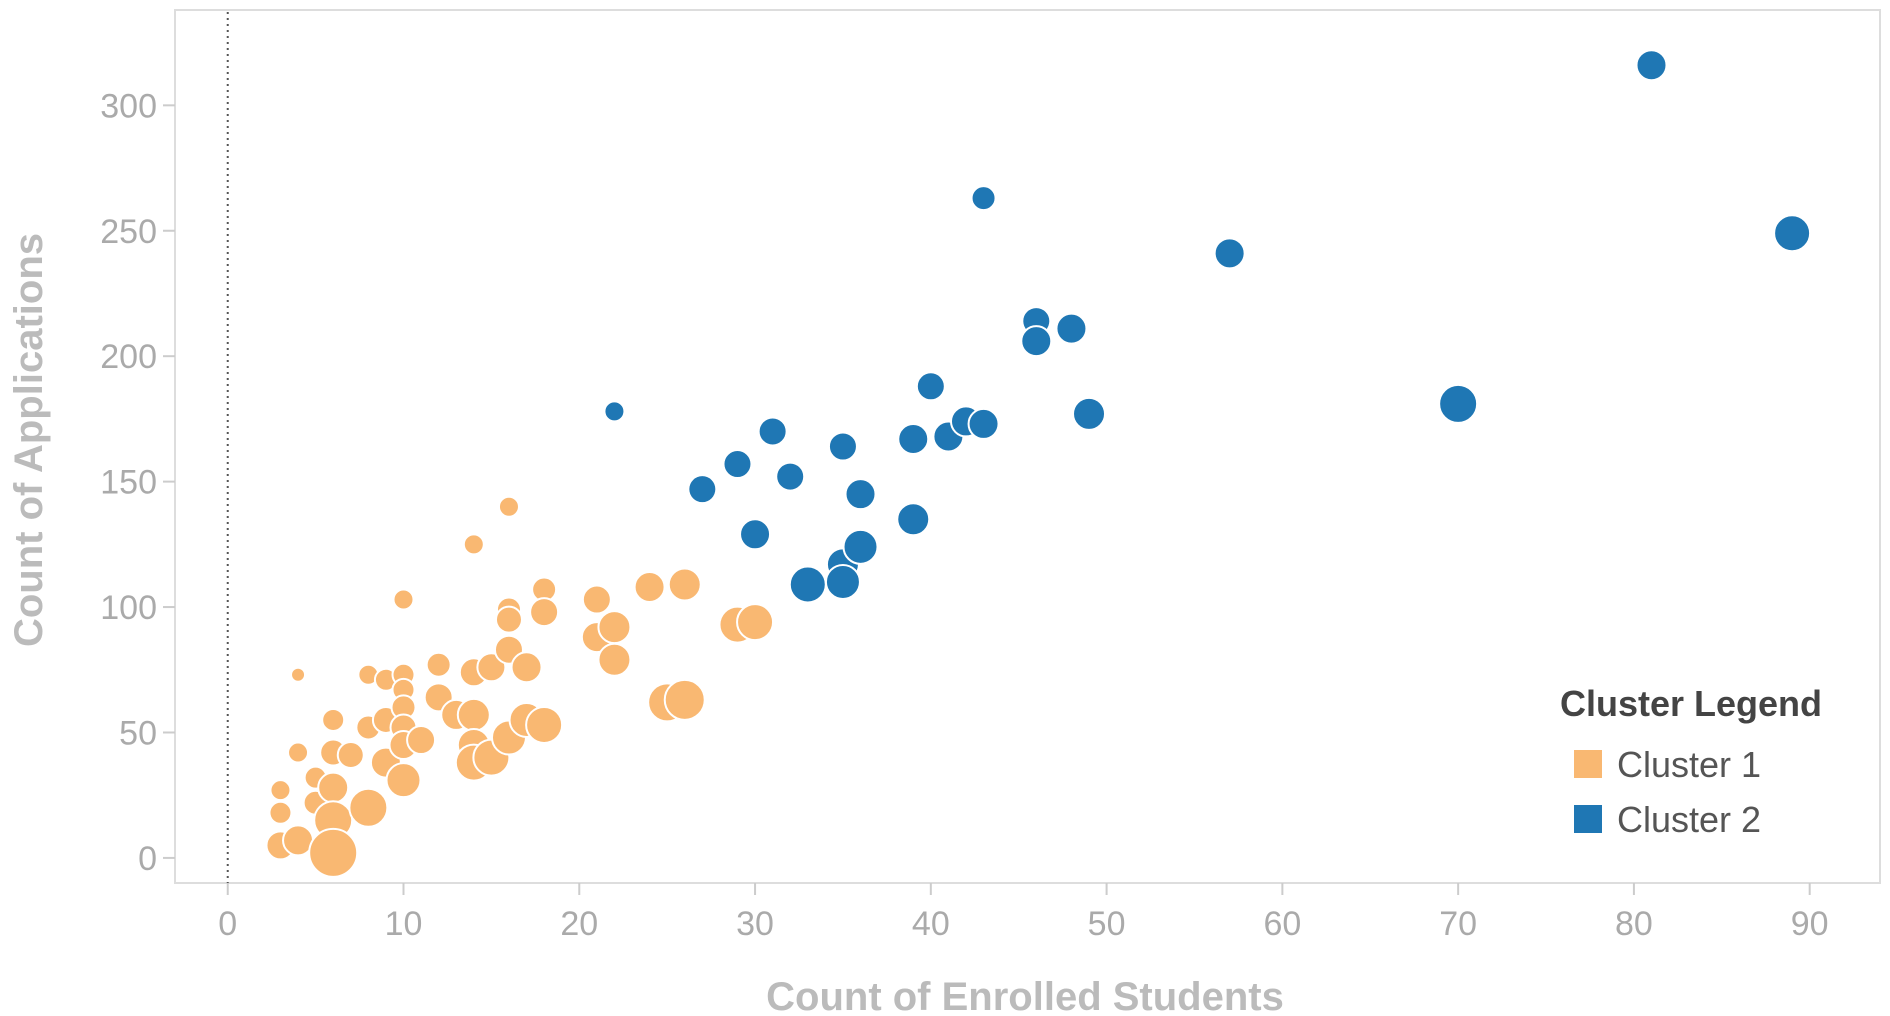 The image size is (1890, 1016). Describe the element at coordinates (755, 924) in the screenshot. I see `x-tick-label: 30` at that location.